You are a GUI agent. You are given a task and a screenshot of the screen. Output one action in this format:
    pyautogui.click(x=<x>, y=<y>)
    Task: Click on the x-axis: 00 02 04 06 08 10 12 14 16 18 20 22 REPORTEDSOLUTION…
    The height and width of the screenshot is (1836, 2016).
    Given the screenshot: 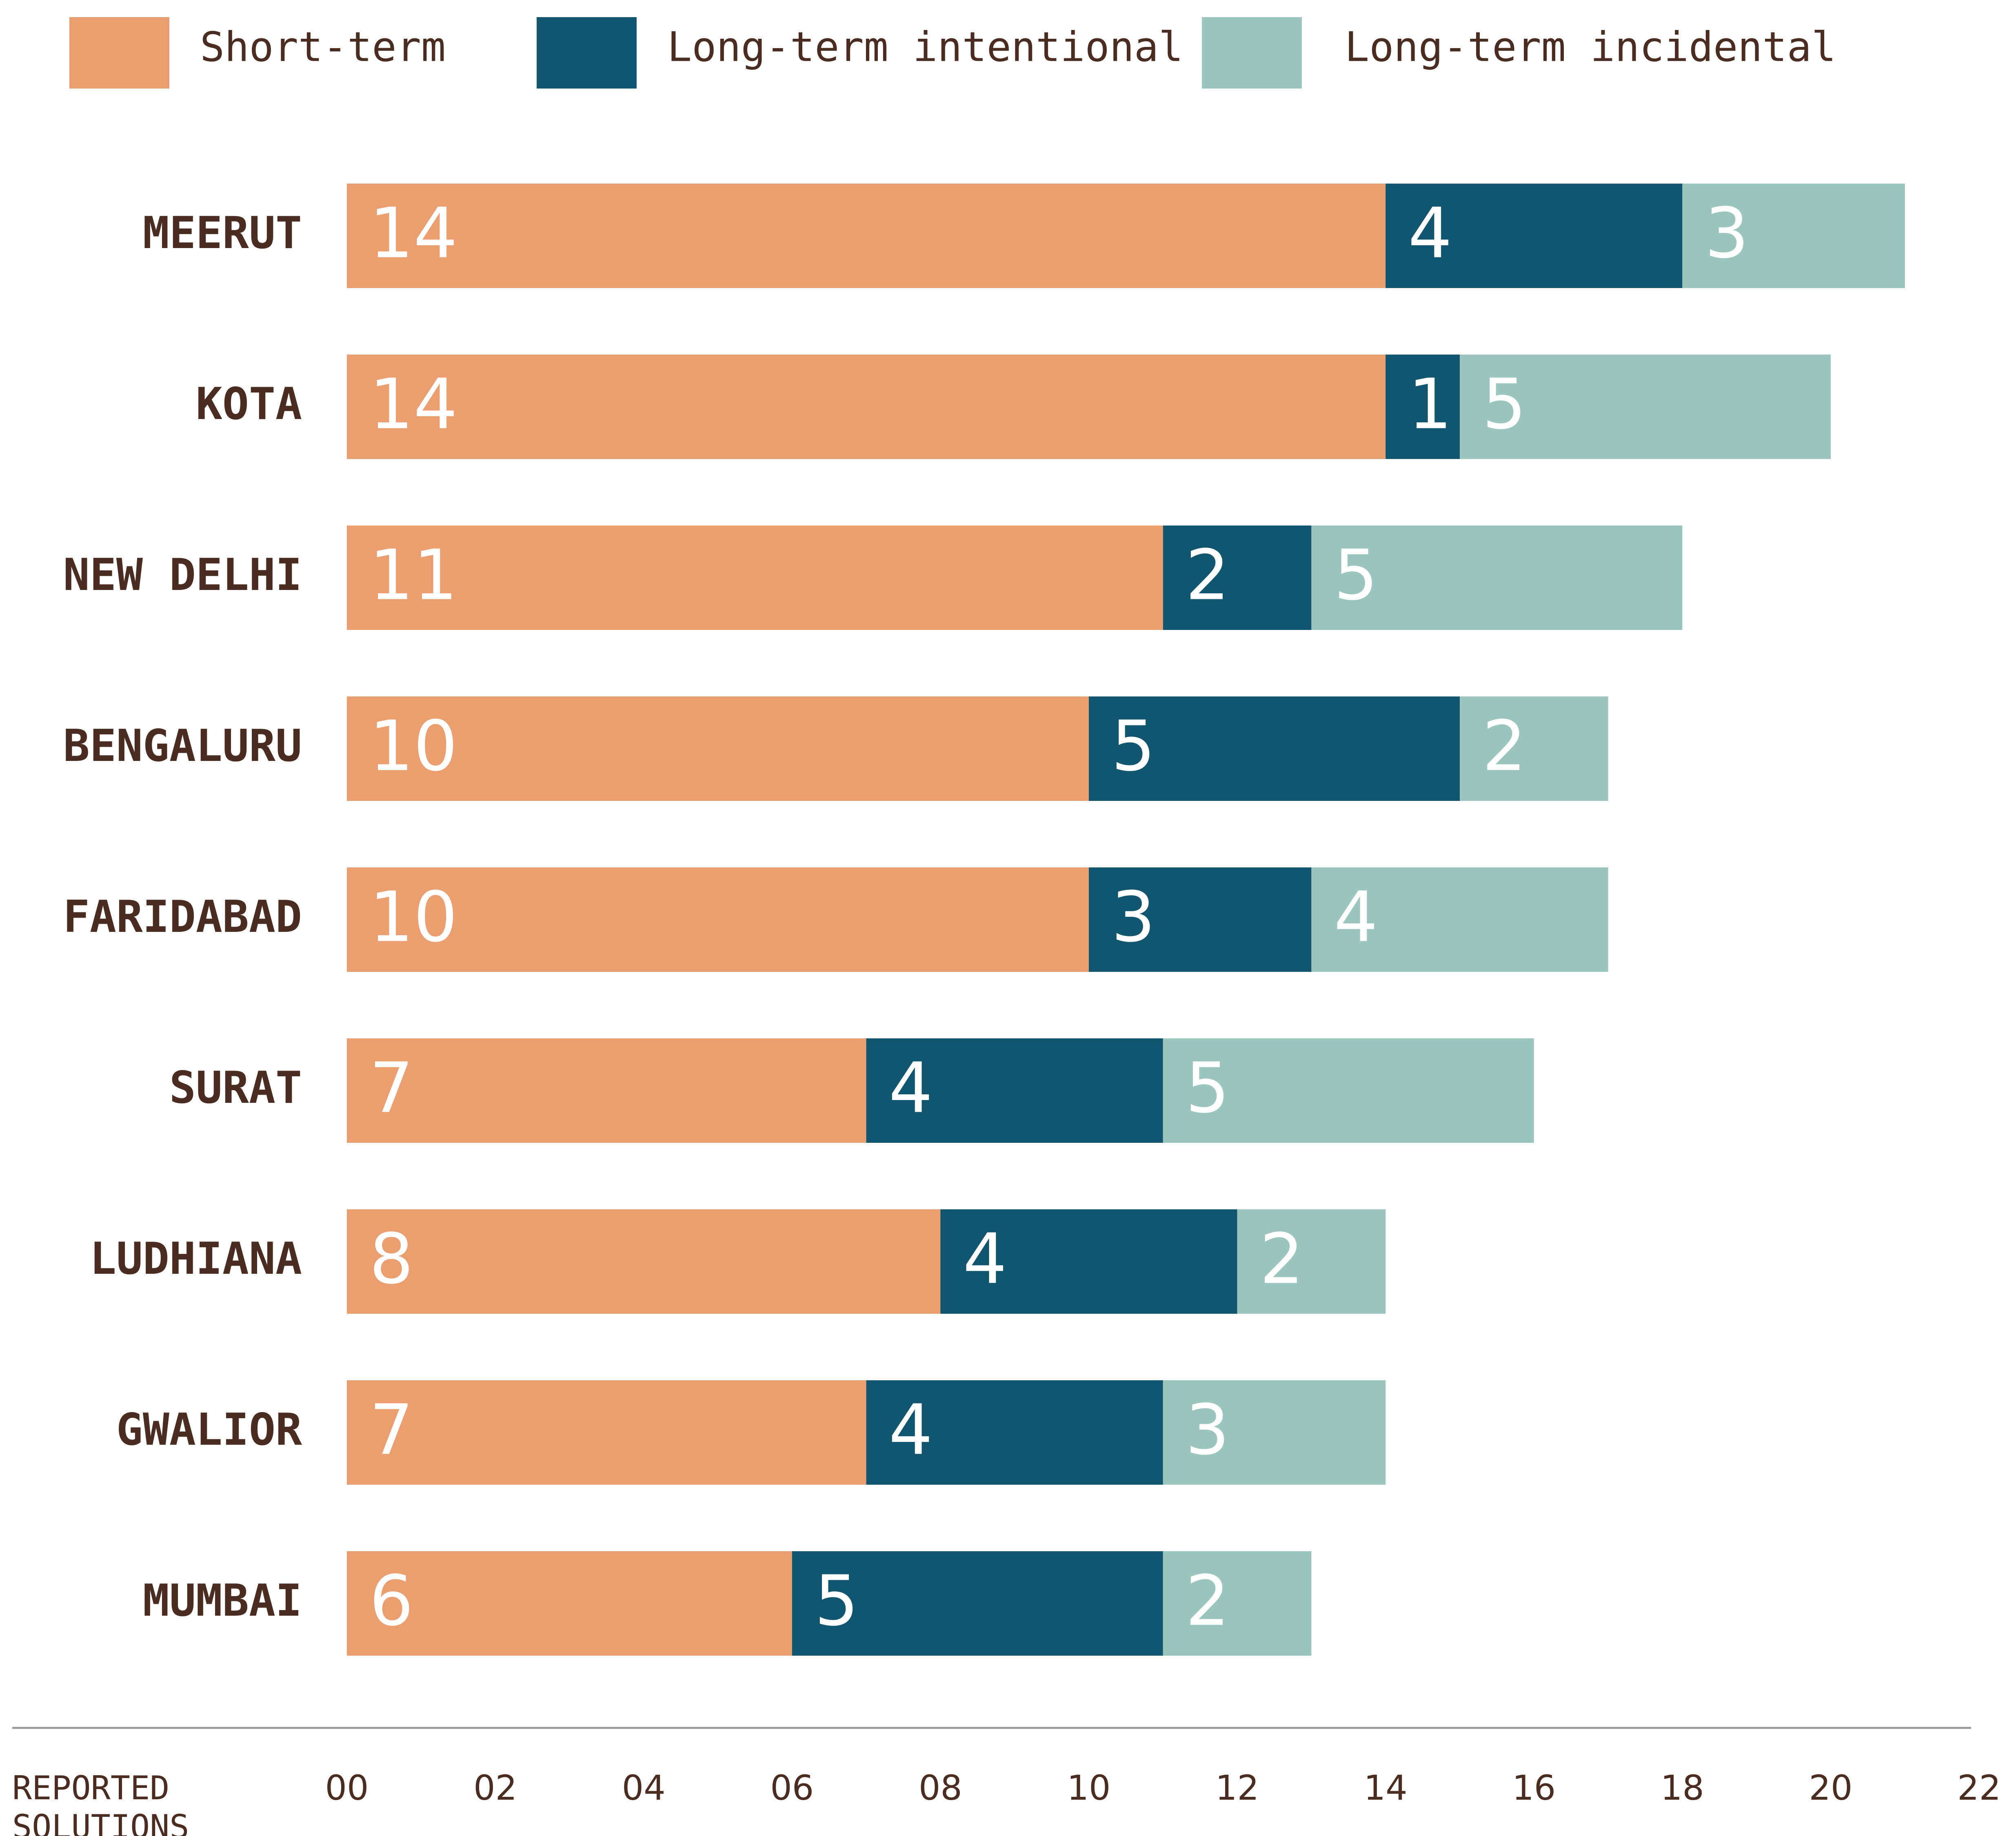 What is the action you would take?
    pyautogui.click(x=1007, y=1781)
    